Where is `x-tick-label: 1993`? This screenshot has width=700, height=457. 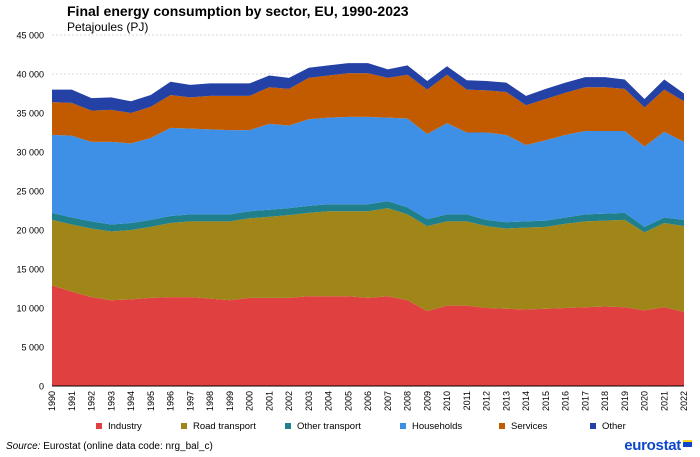 x-tick-label: 1993 is located at coordinates (111, 401).